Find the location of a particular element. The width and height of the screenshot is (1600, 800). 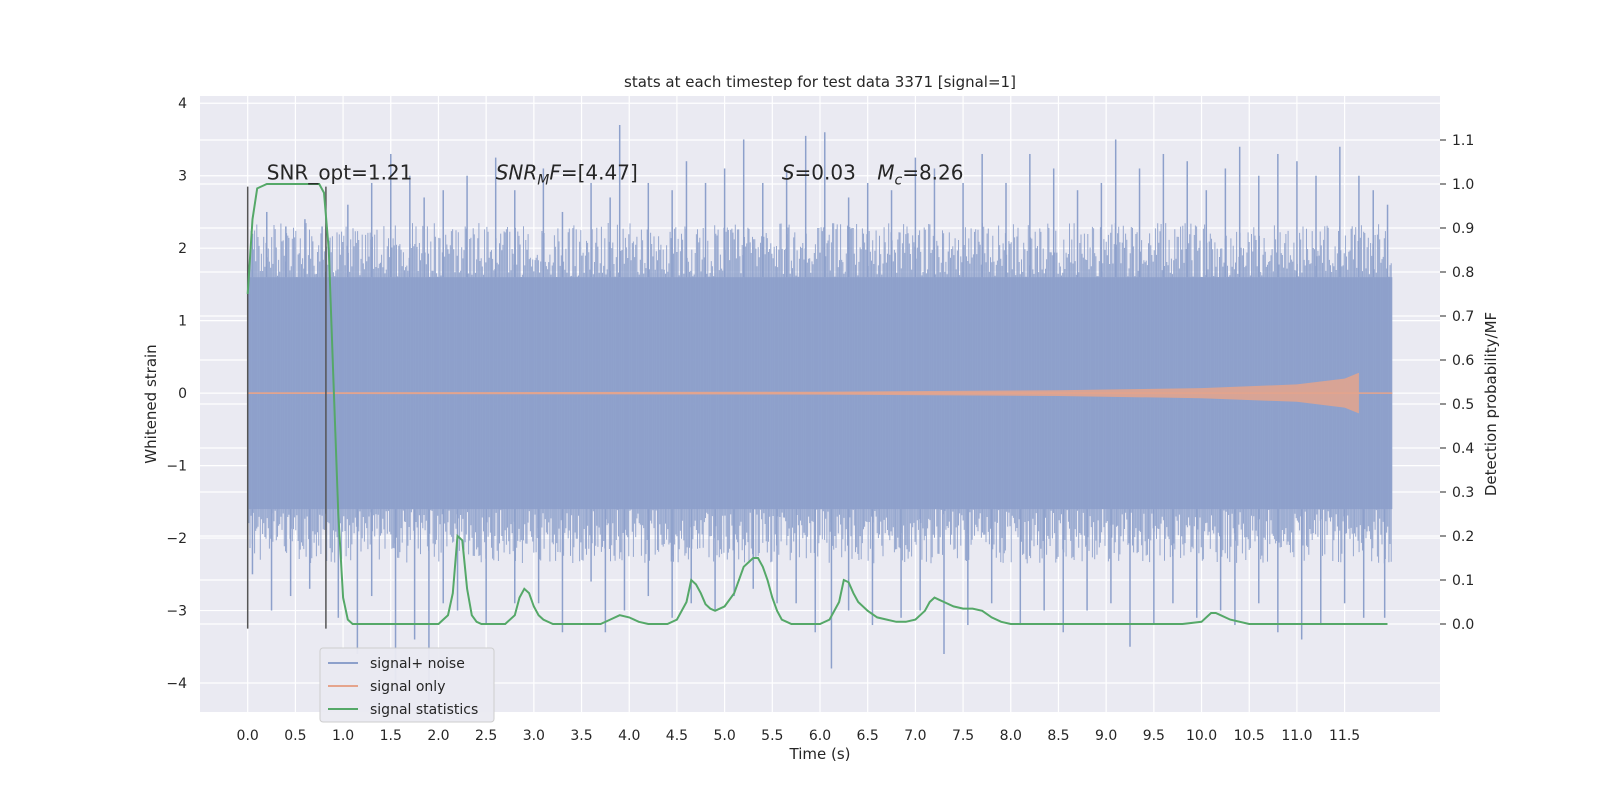

y-tick-label: −1 is located at coordinates (176, 467).